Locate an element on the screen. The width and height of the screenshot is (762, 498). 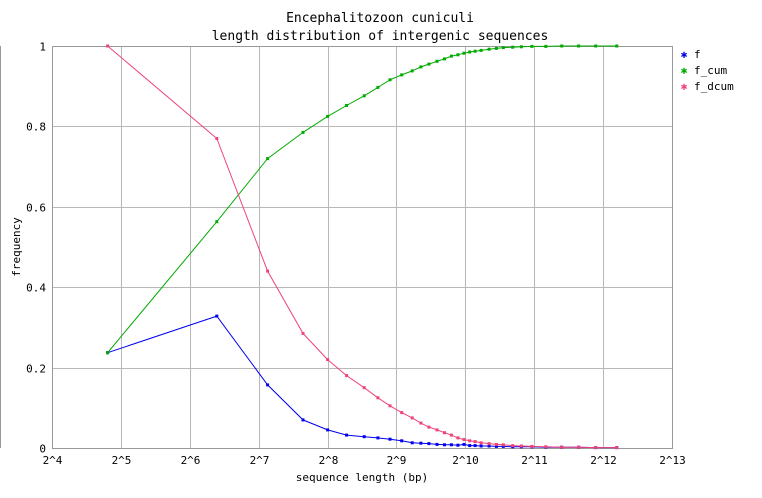
y-tick-label: 0 is located at coordinates (42, 449).